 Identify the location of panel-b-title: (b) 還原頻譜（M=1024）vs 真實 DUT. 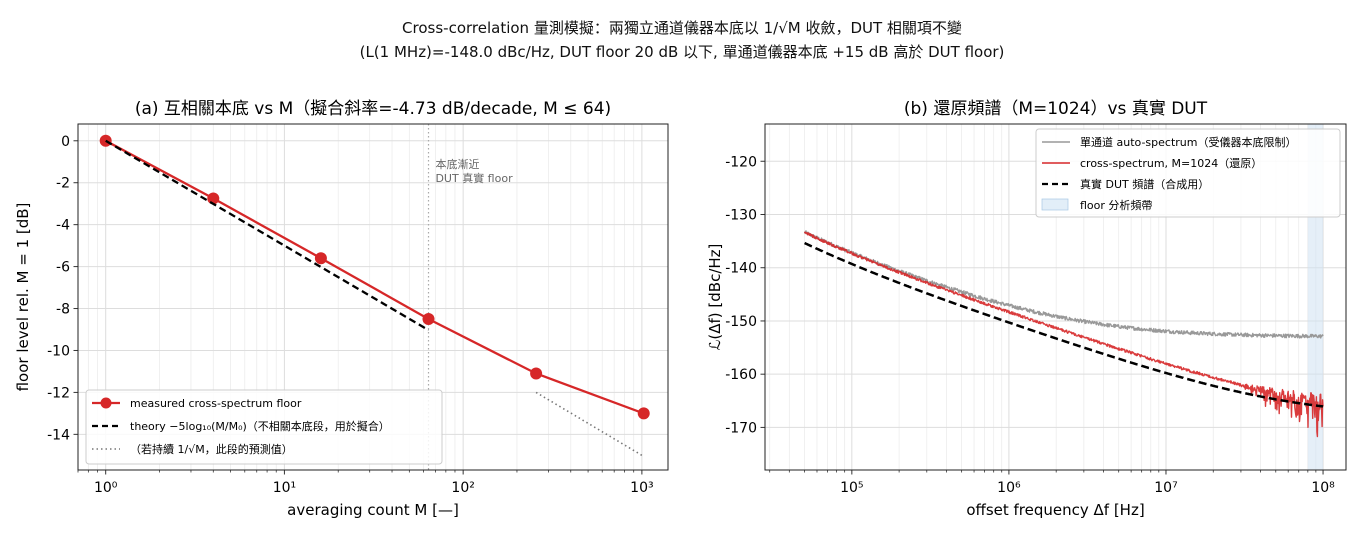
(1056, 109).